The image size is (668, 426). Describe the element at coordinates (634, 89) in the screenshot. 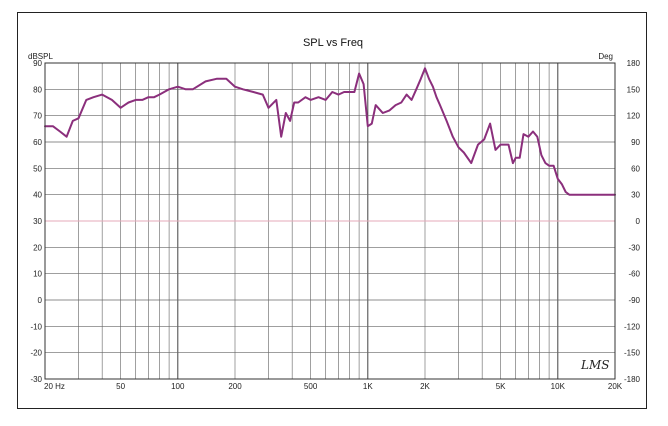

I see `y-right-tick-label: 150` at that location.